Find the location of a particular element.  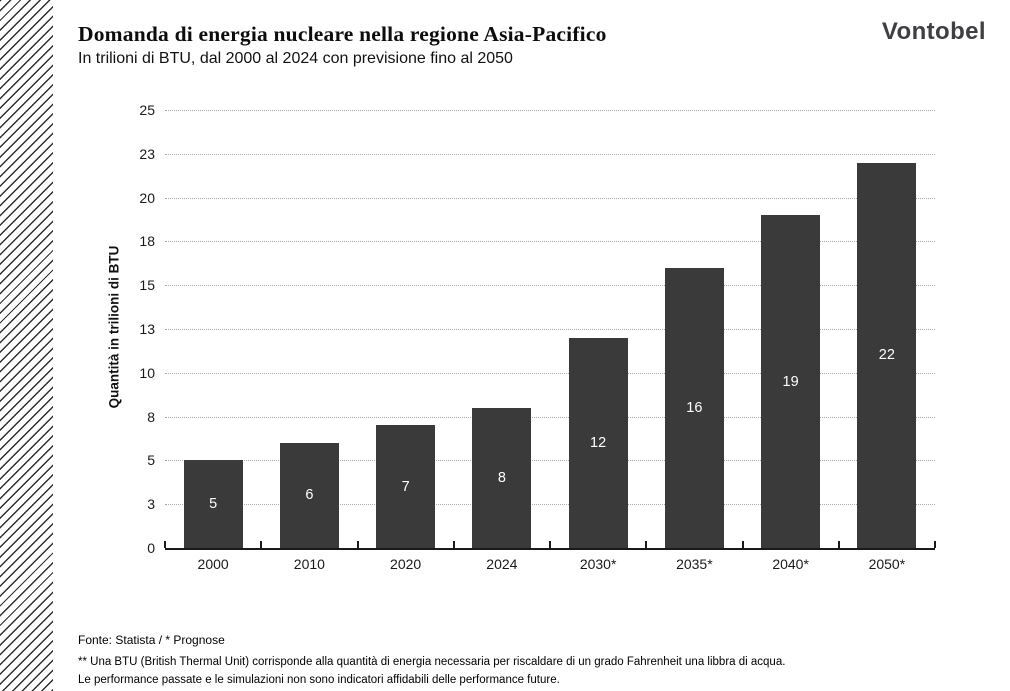

bar-2030*: 12 is located at coordinates (598, 442).